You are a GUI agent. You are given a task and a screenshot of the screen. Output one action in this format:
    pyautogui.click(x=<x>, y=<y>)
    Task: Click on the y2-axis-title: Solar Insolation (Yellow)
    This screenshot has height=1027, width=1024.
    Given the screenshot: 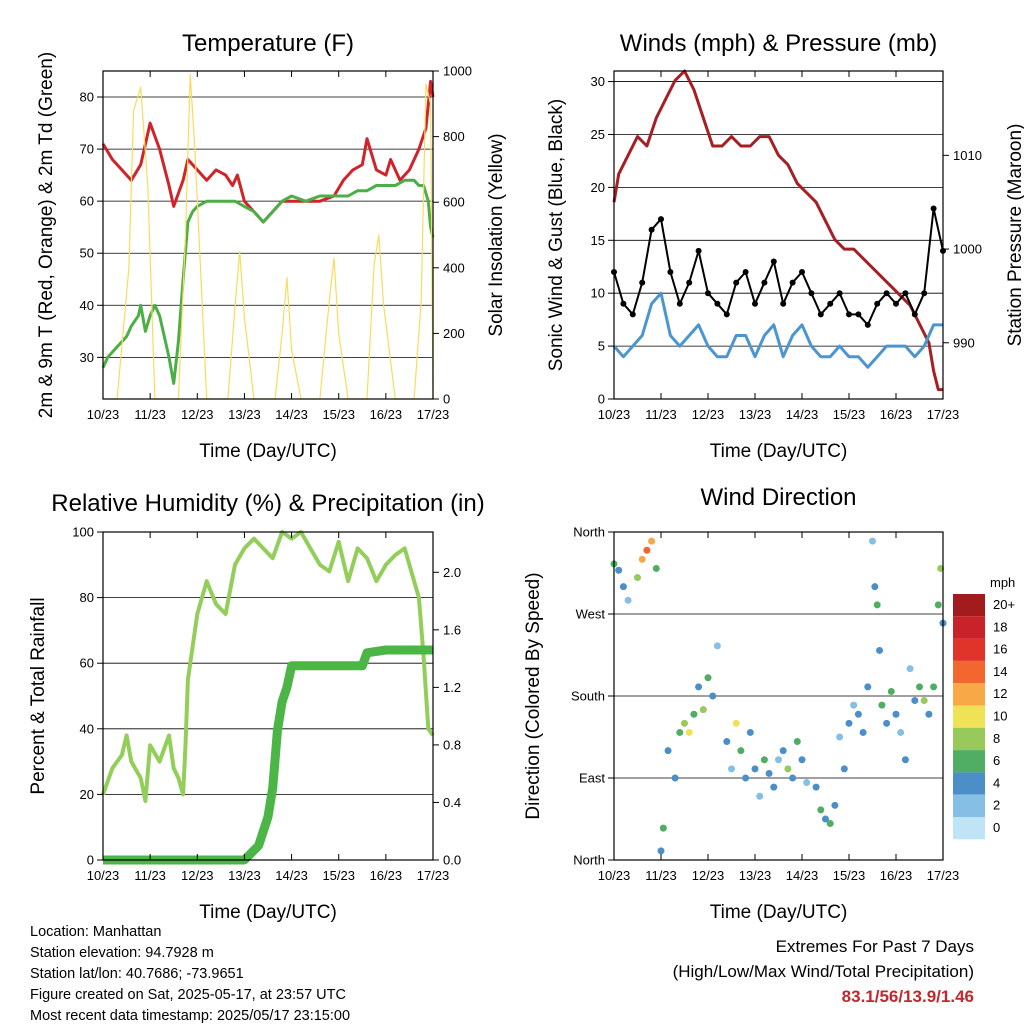 What is the action you would take?
    pyautogui.click(x=496, y=234)
    